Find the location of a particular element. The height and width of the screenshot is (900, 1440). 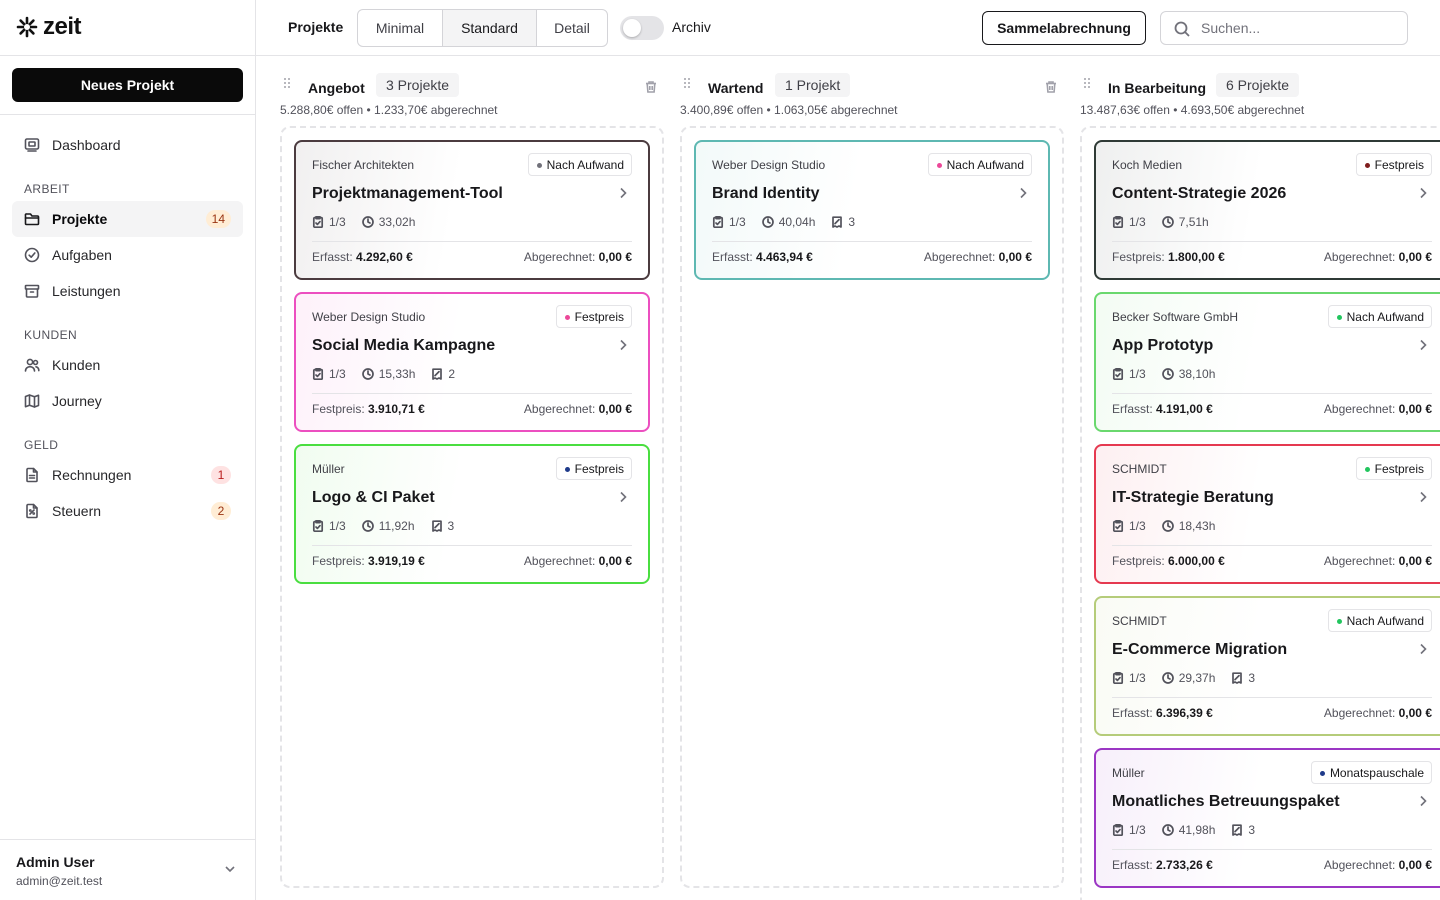

client-name: Müller is located at coordinates (1128, 773).